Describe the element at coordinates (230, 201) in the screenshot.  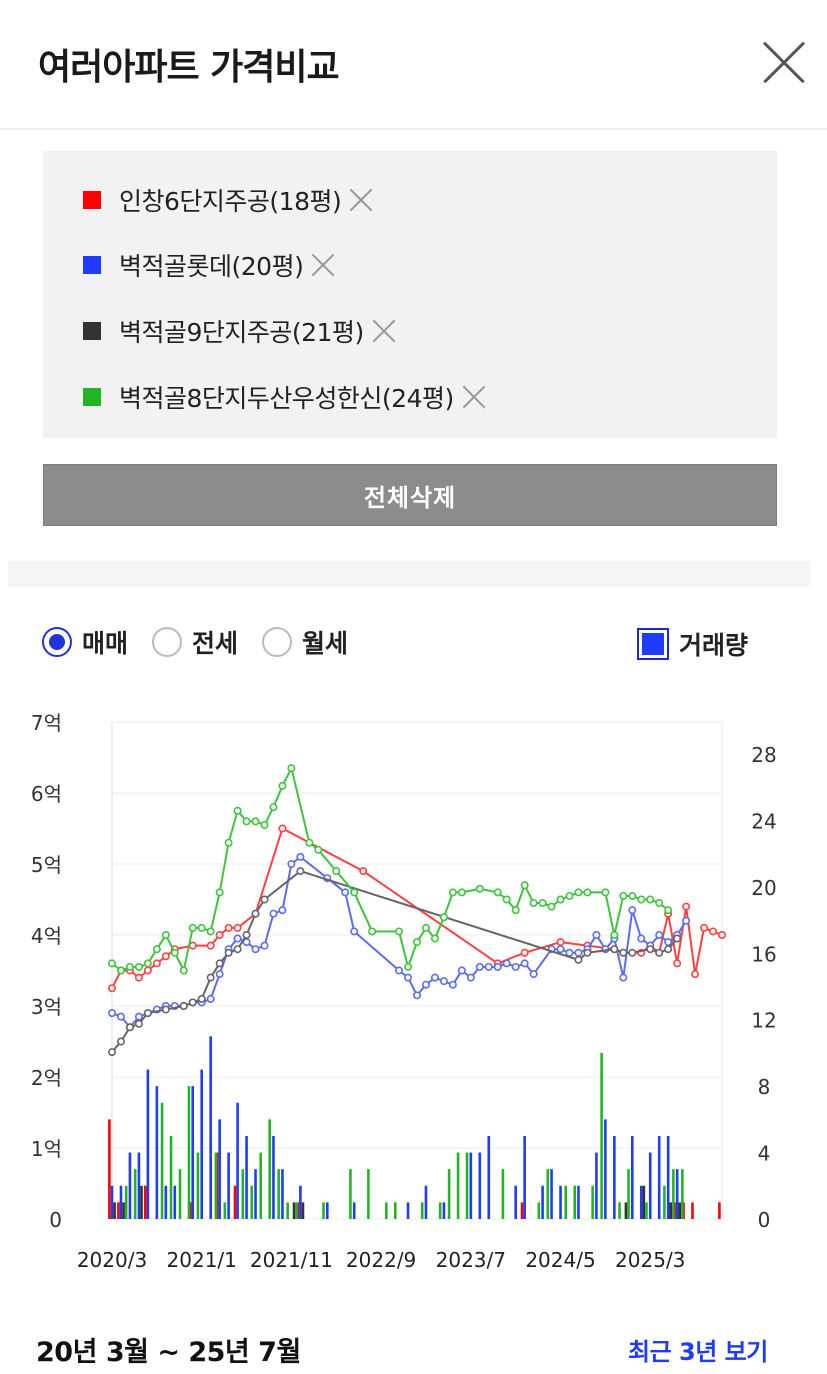
I see `apartment-label: 인창6단지주공(18평)` at that location.